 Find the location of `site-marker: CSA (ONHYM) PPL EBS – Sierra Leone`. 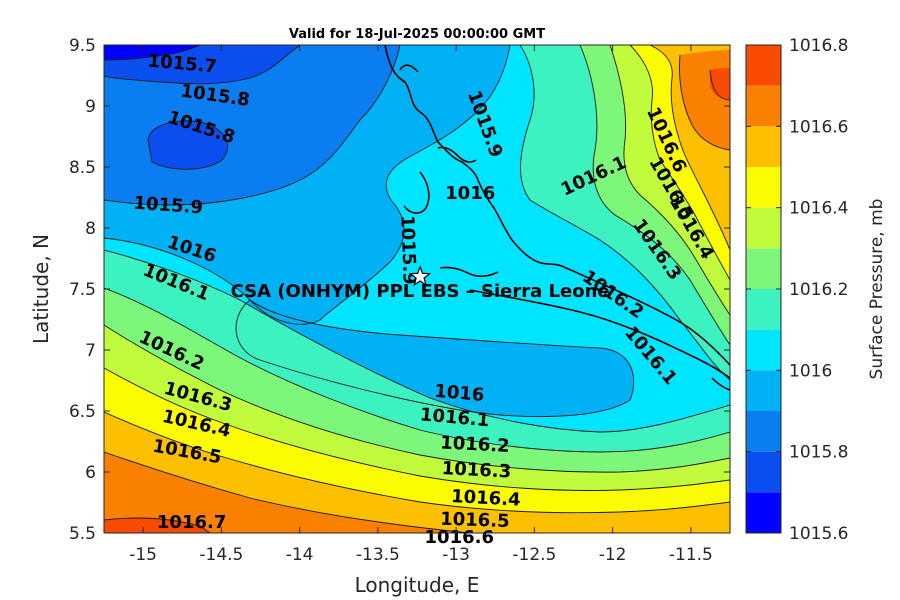

site-marker: CSA (ONHYM) PPL EBS – Sierra Leone is located at coordinates (420, 283).